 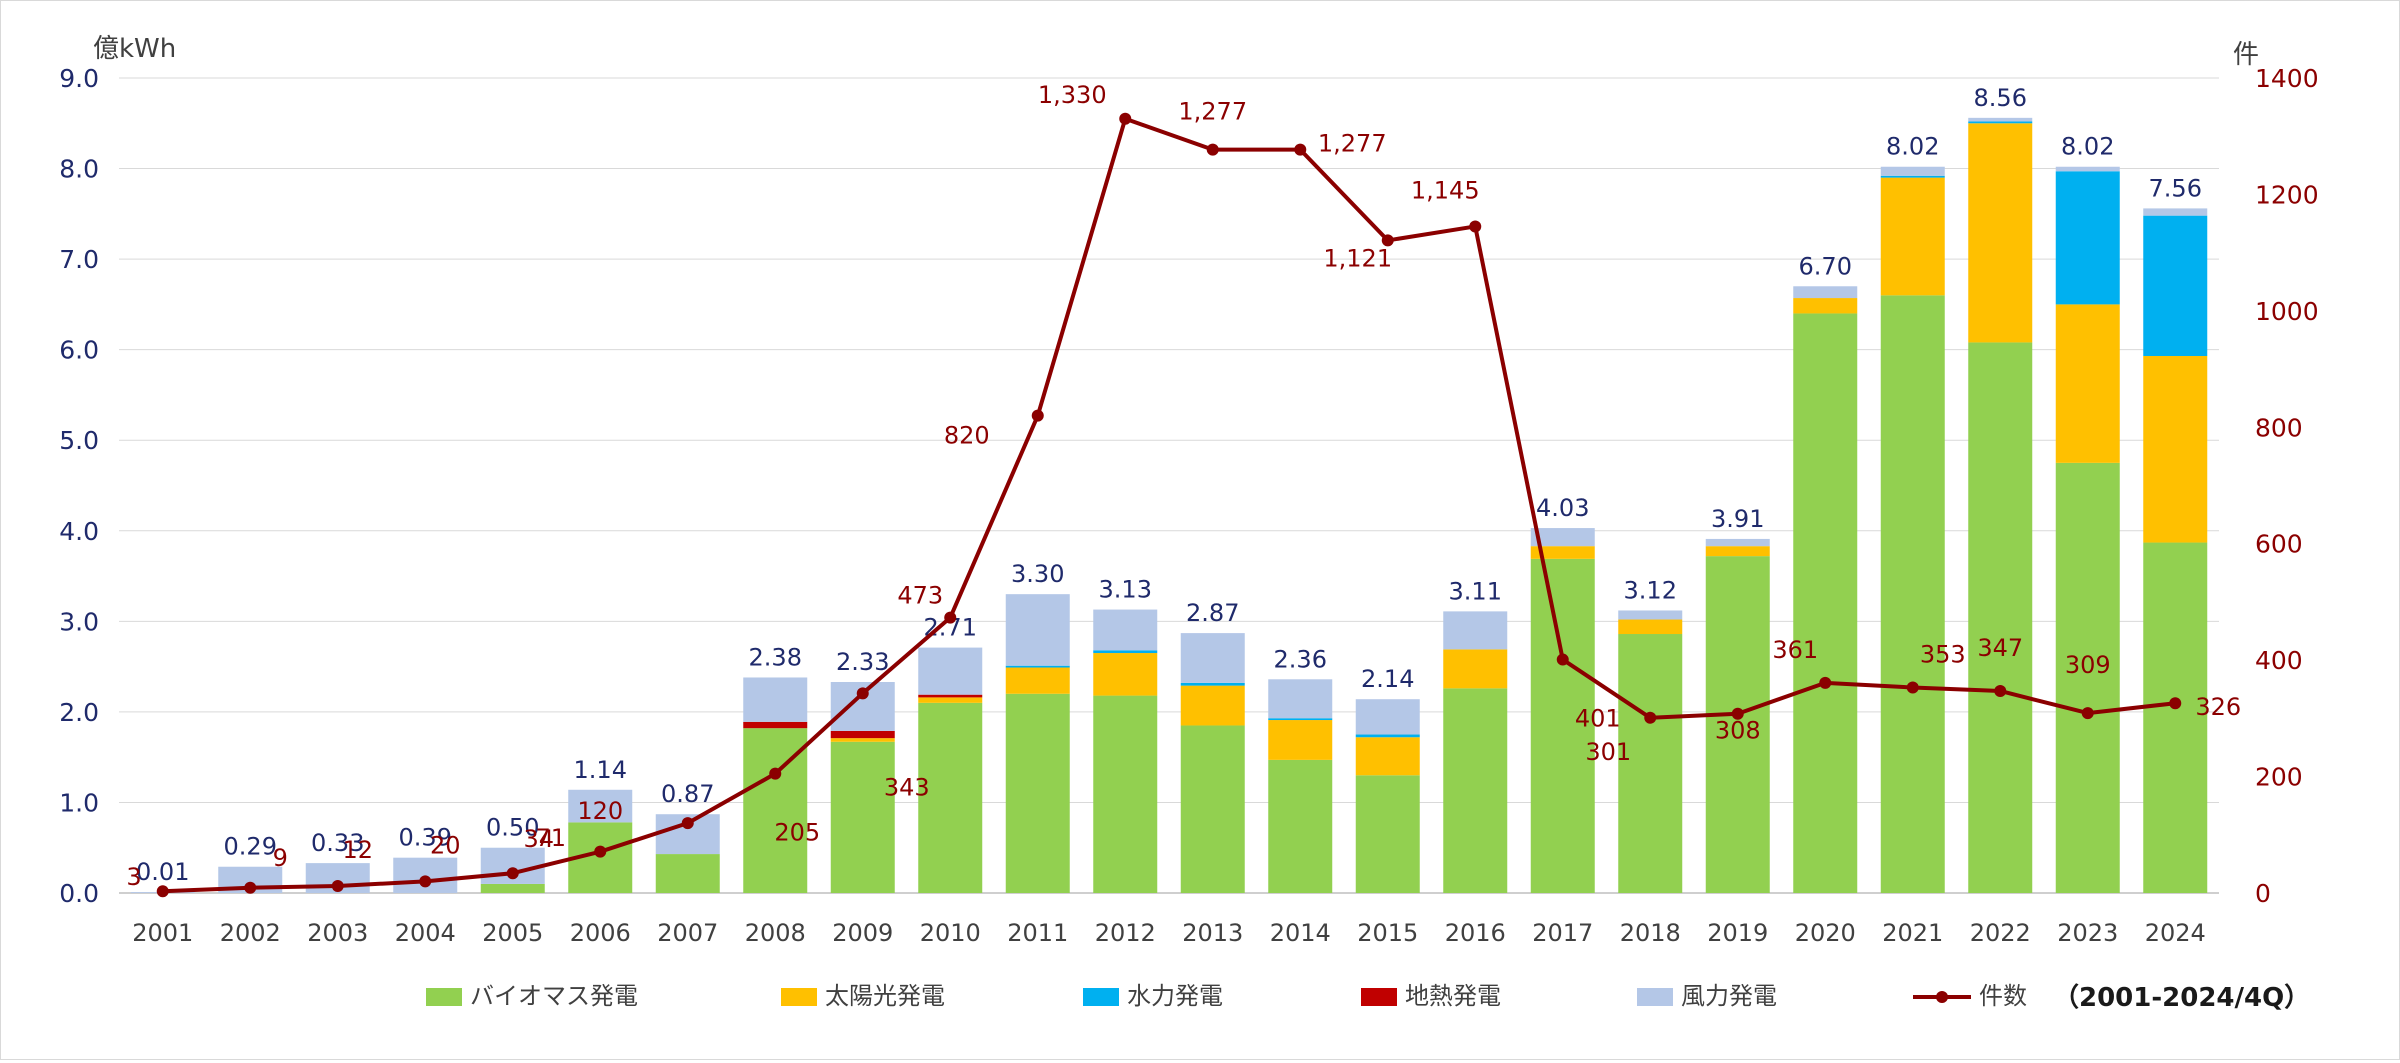 What do you see at coordinates (1125, 590) in the screenshot?
I see `bar-total-label: 3.13` at bounding box center [1125, 590].